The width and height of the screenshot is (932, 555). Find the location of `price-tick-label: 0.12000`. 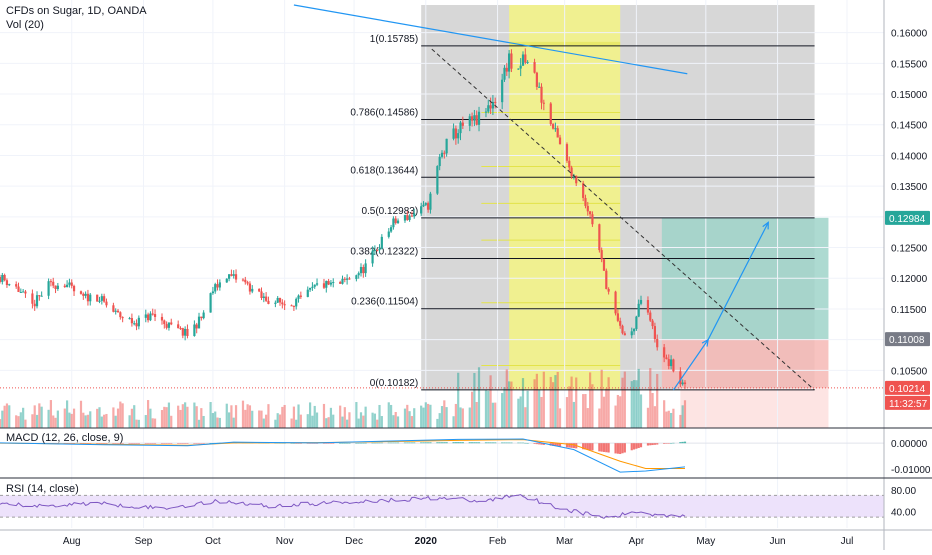

price-tick-label: 0.12000 is located at coordinates (909, 279).